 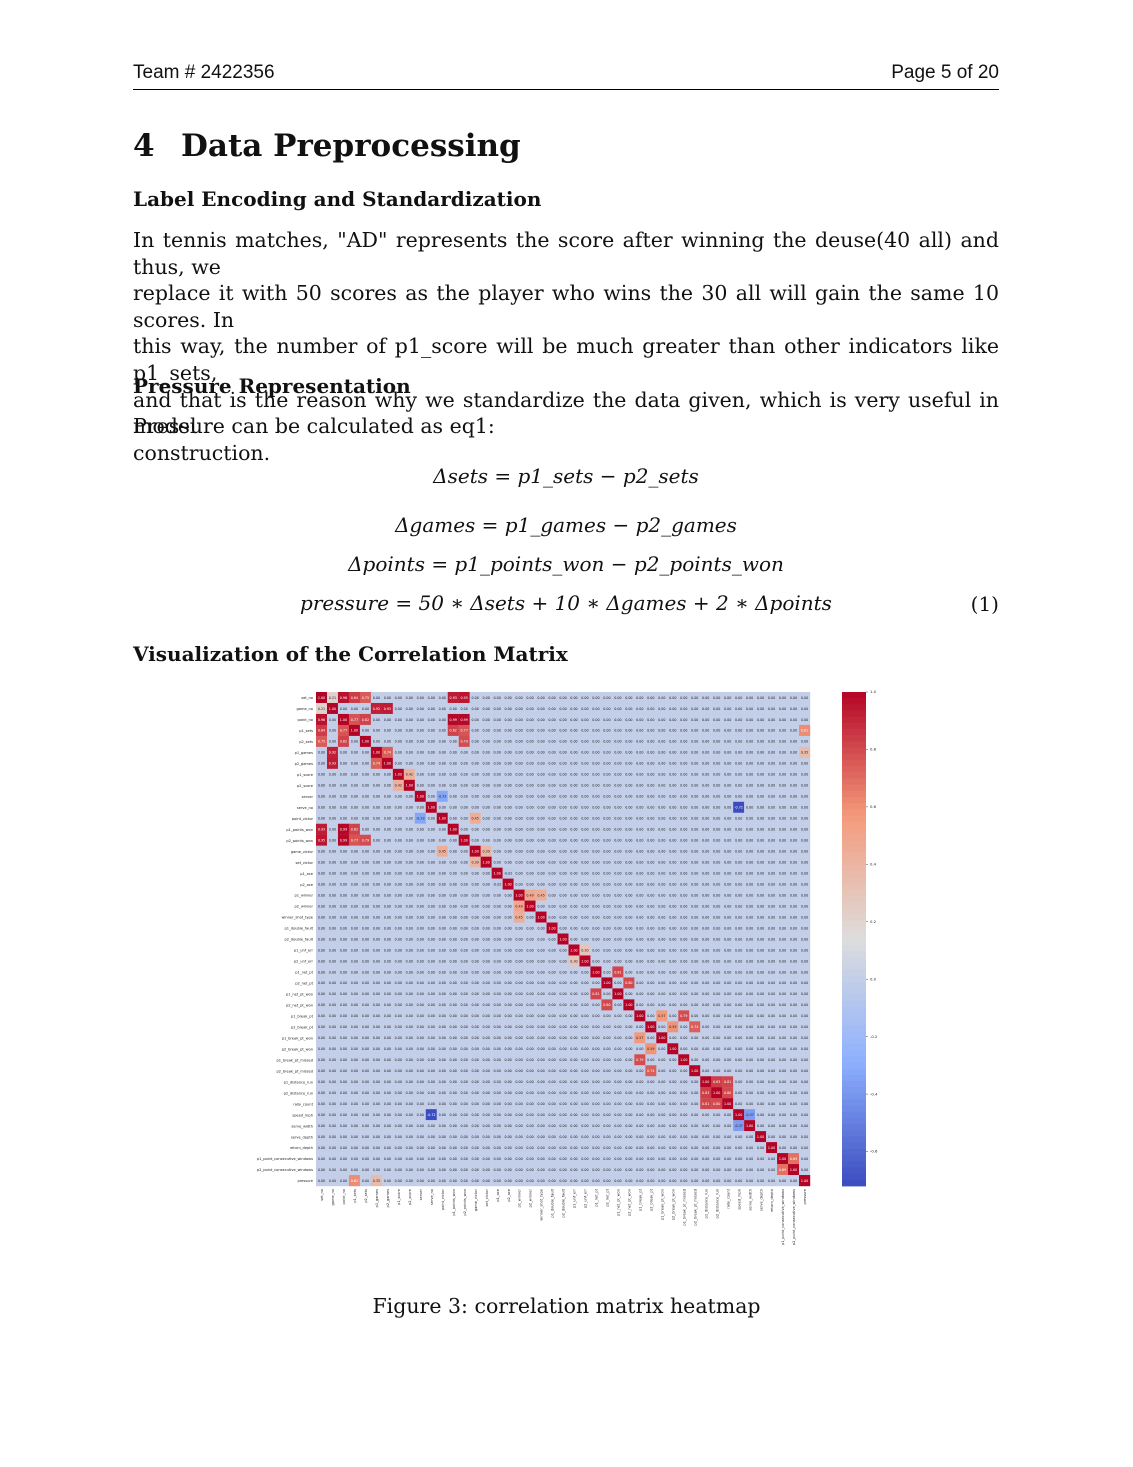 What do you see at coordinates (783, 1217) in the screenshot?
I see `column-tick-label: p1_point_consecutive_windows` at bounding box center [783, 1217].